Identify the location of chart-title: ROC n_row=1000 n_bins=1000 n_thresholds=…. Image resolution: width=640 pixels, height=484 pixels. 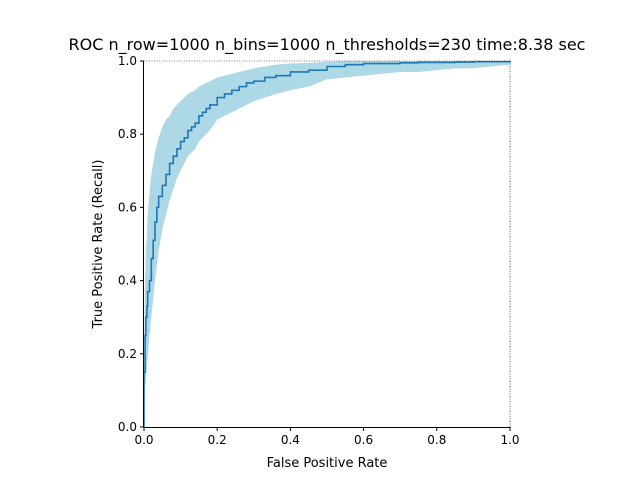
(327, 45).